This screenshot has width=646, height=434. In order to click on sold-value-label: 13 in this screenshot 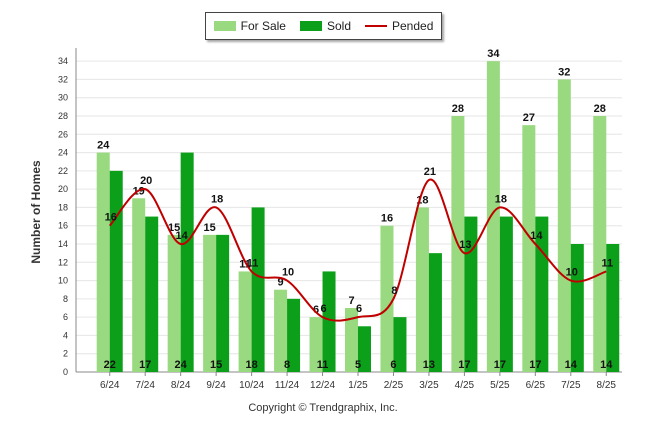, I will do `click(429, 365)`.